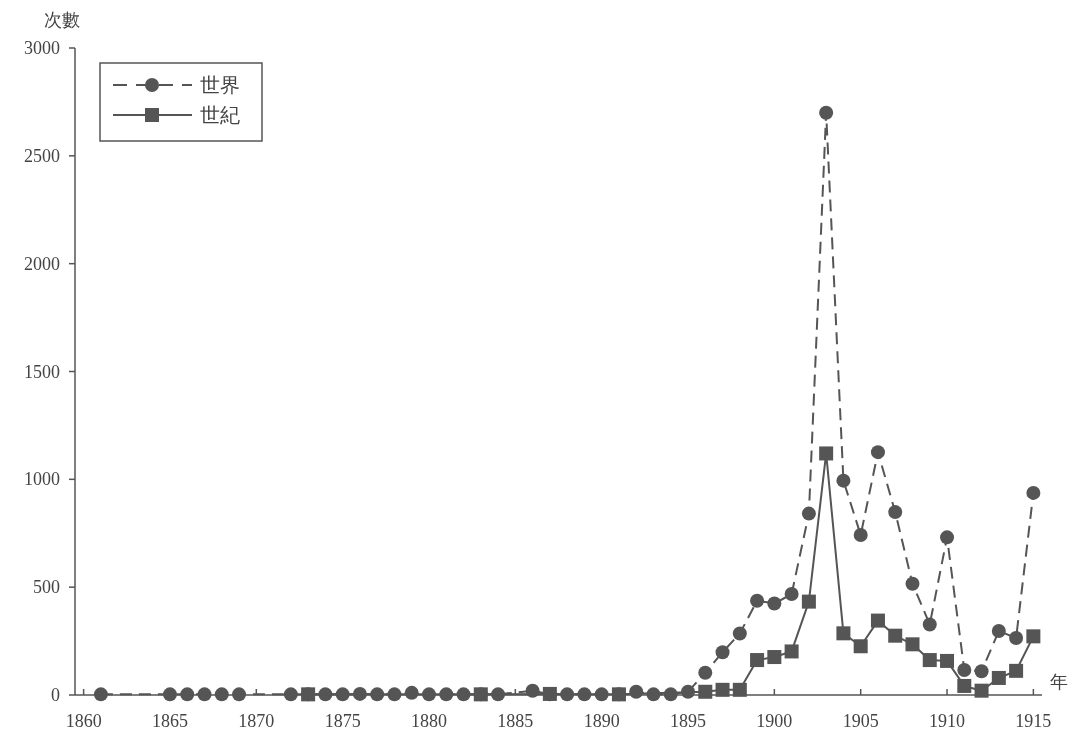  What do you see at coordinates (46, 587) in the screenshot?
I see `y-tick-label: 500` at bounding box center [46, 587].